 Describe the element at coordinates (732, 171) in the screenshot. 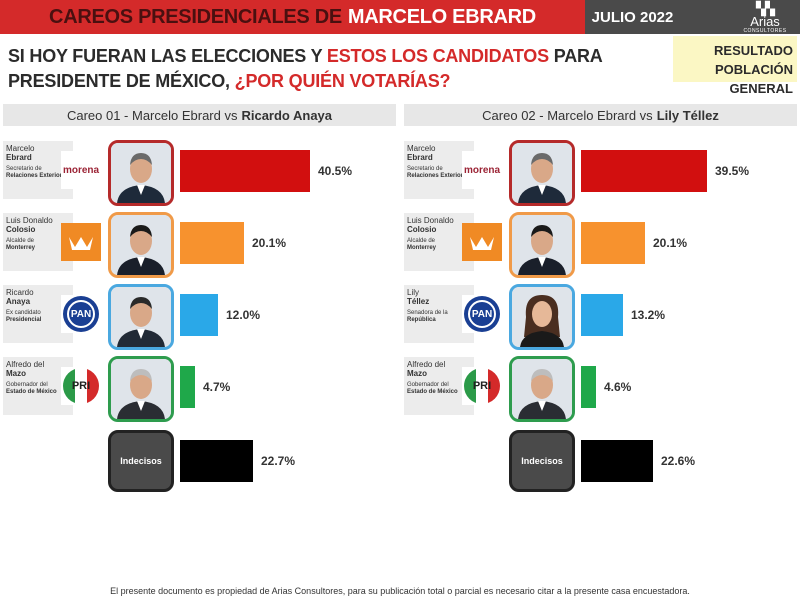

I see `data-label: 39.5%` at that location.